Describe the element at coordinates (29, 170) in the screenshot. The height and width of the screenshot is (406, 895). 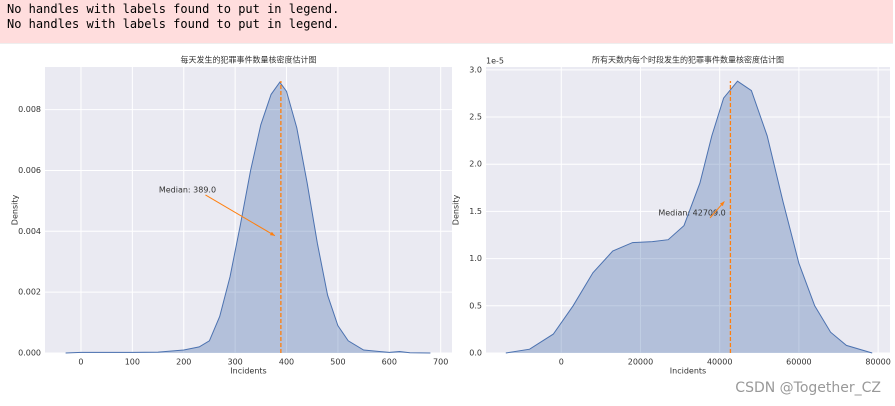
I see `y-tick-label: 0.006` at that location.